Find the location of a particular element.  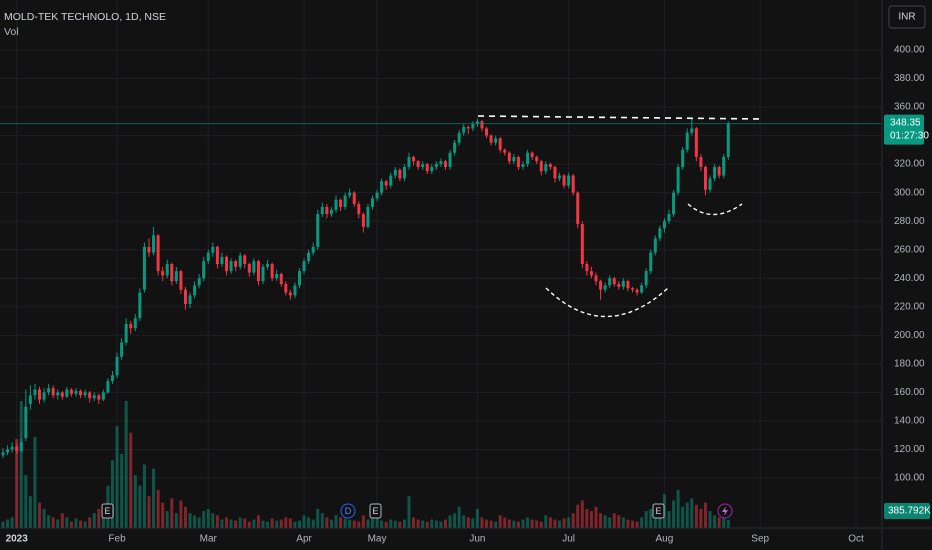

handle-curve is located at coordinates (715, 209).